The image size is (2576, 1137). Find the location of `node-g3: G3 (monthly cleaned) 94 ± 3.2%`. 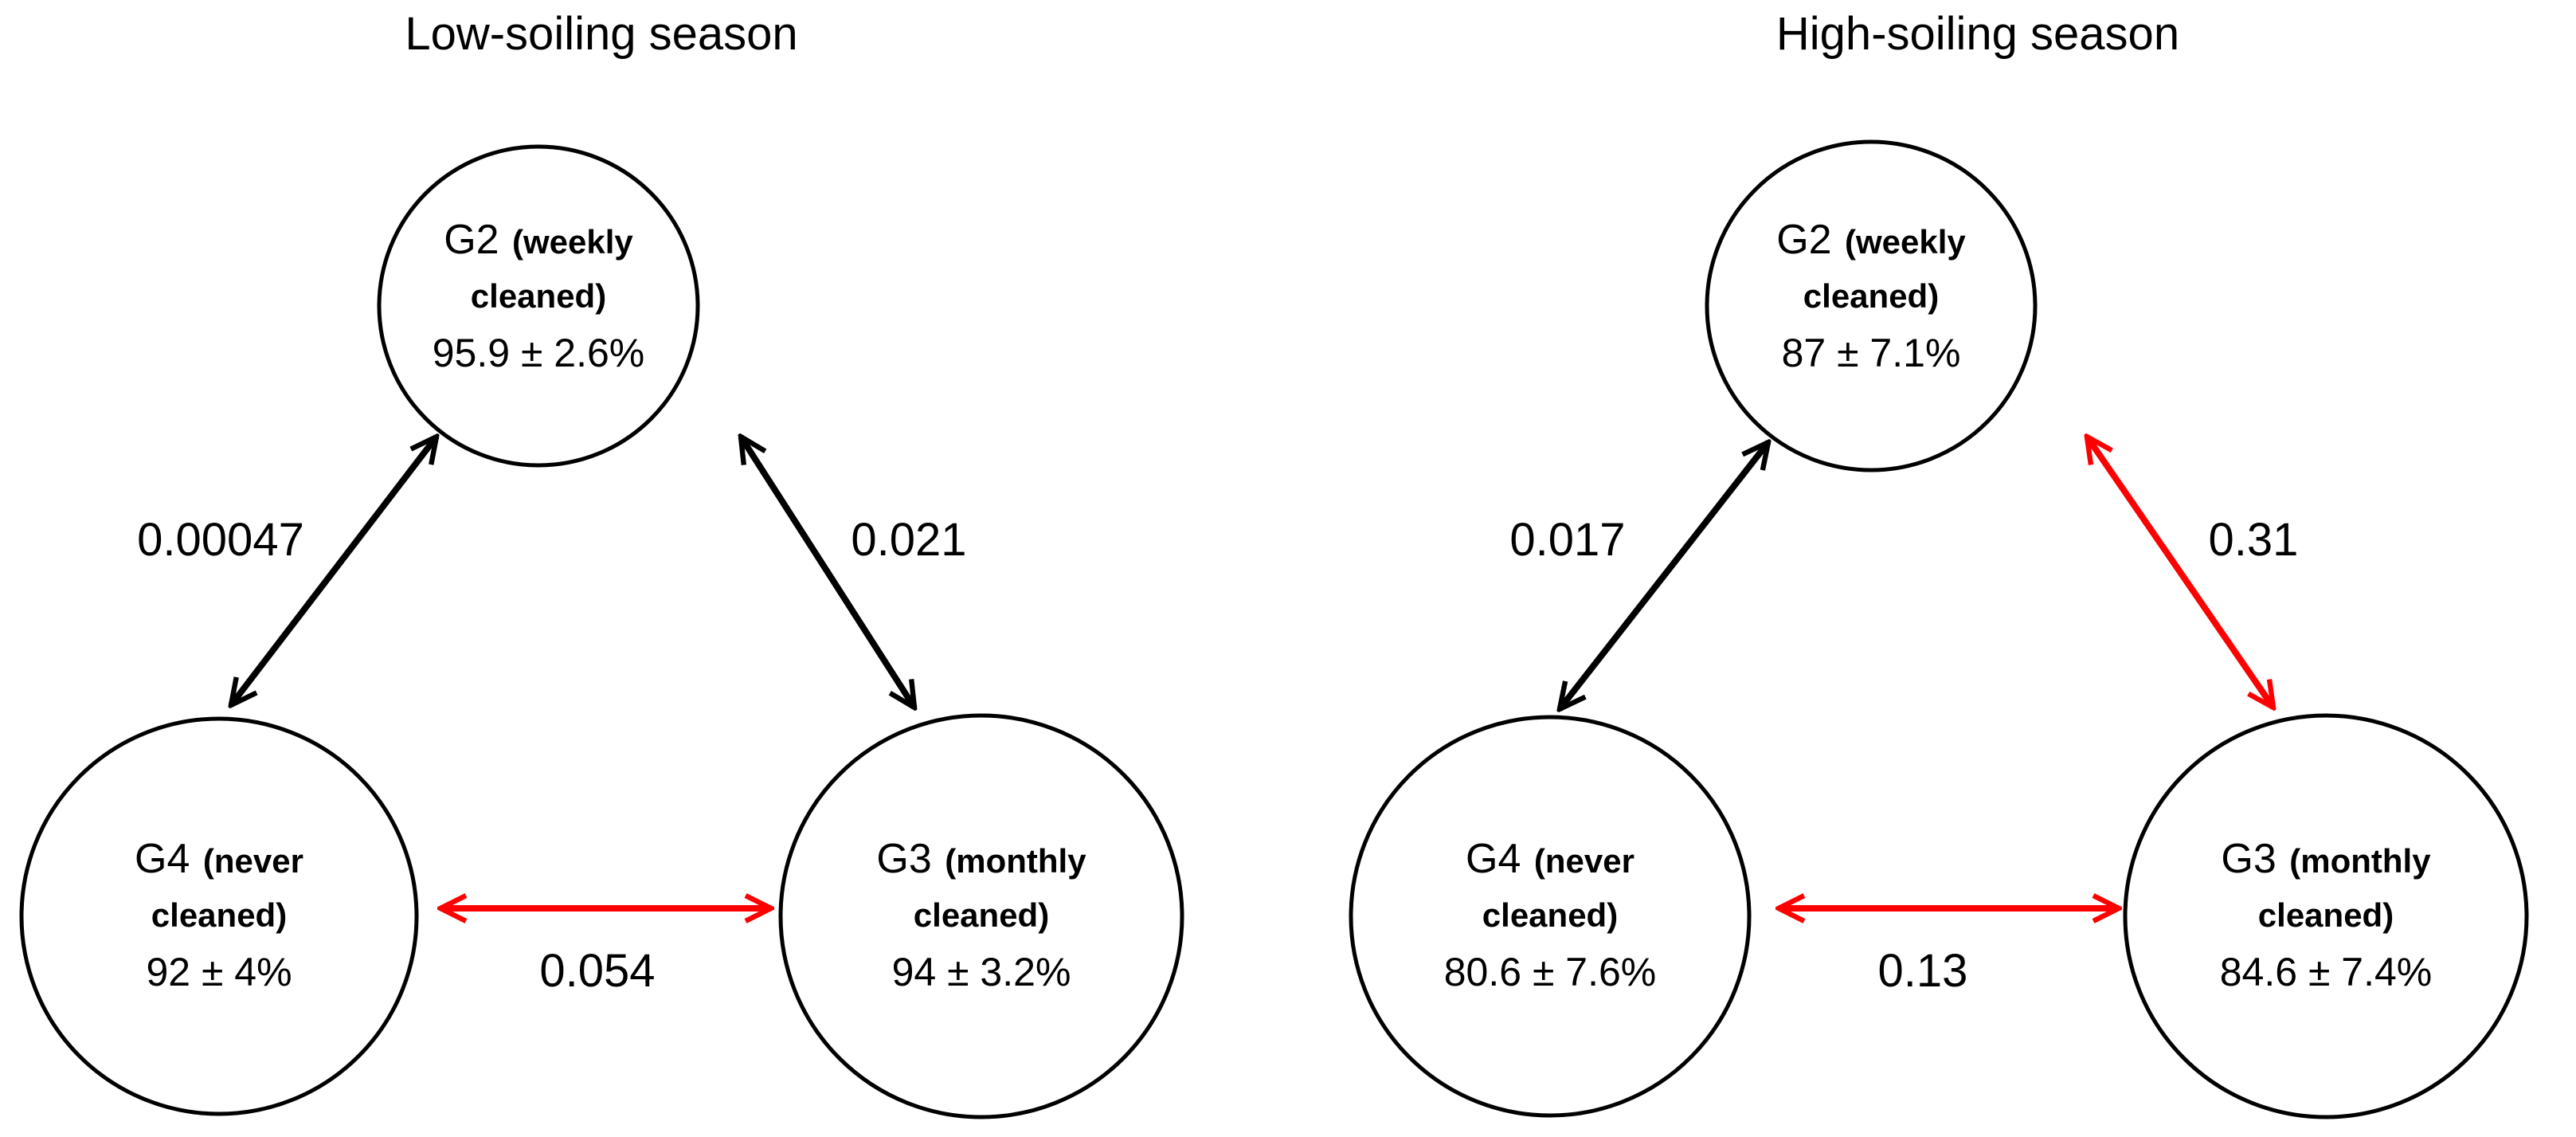

node-g3: G3 (monthly cleaned) 94 ± 3.2% is located at coordinates (981, 916).